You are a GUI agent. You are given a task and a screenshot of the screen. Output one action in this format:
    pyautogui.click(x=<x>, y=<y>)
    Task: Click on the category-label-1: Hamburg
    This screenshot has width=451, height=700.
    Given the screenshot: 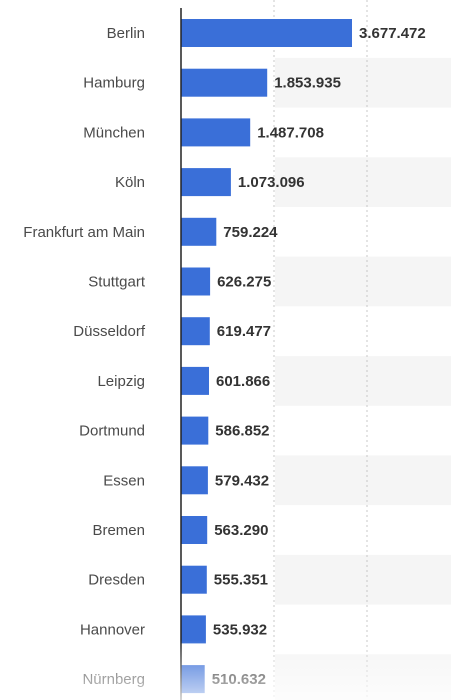 What is the action you would take?
    pyautogui.click(x=114, y=83)
    